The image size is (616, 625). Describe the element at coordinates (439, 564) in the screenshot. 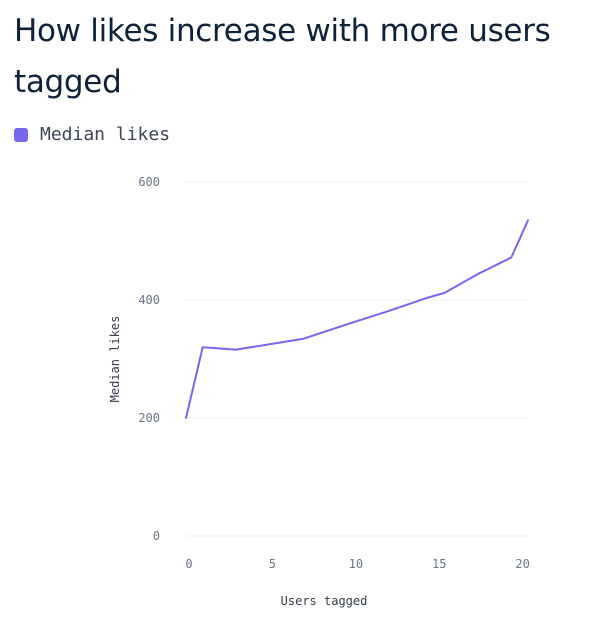

I see `x-tick-label: 15` at that location.